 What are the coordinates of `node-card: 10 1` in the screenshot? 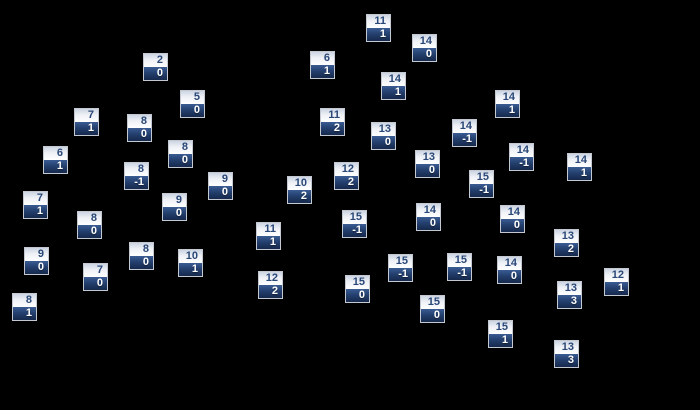 It's located at (190, 263).